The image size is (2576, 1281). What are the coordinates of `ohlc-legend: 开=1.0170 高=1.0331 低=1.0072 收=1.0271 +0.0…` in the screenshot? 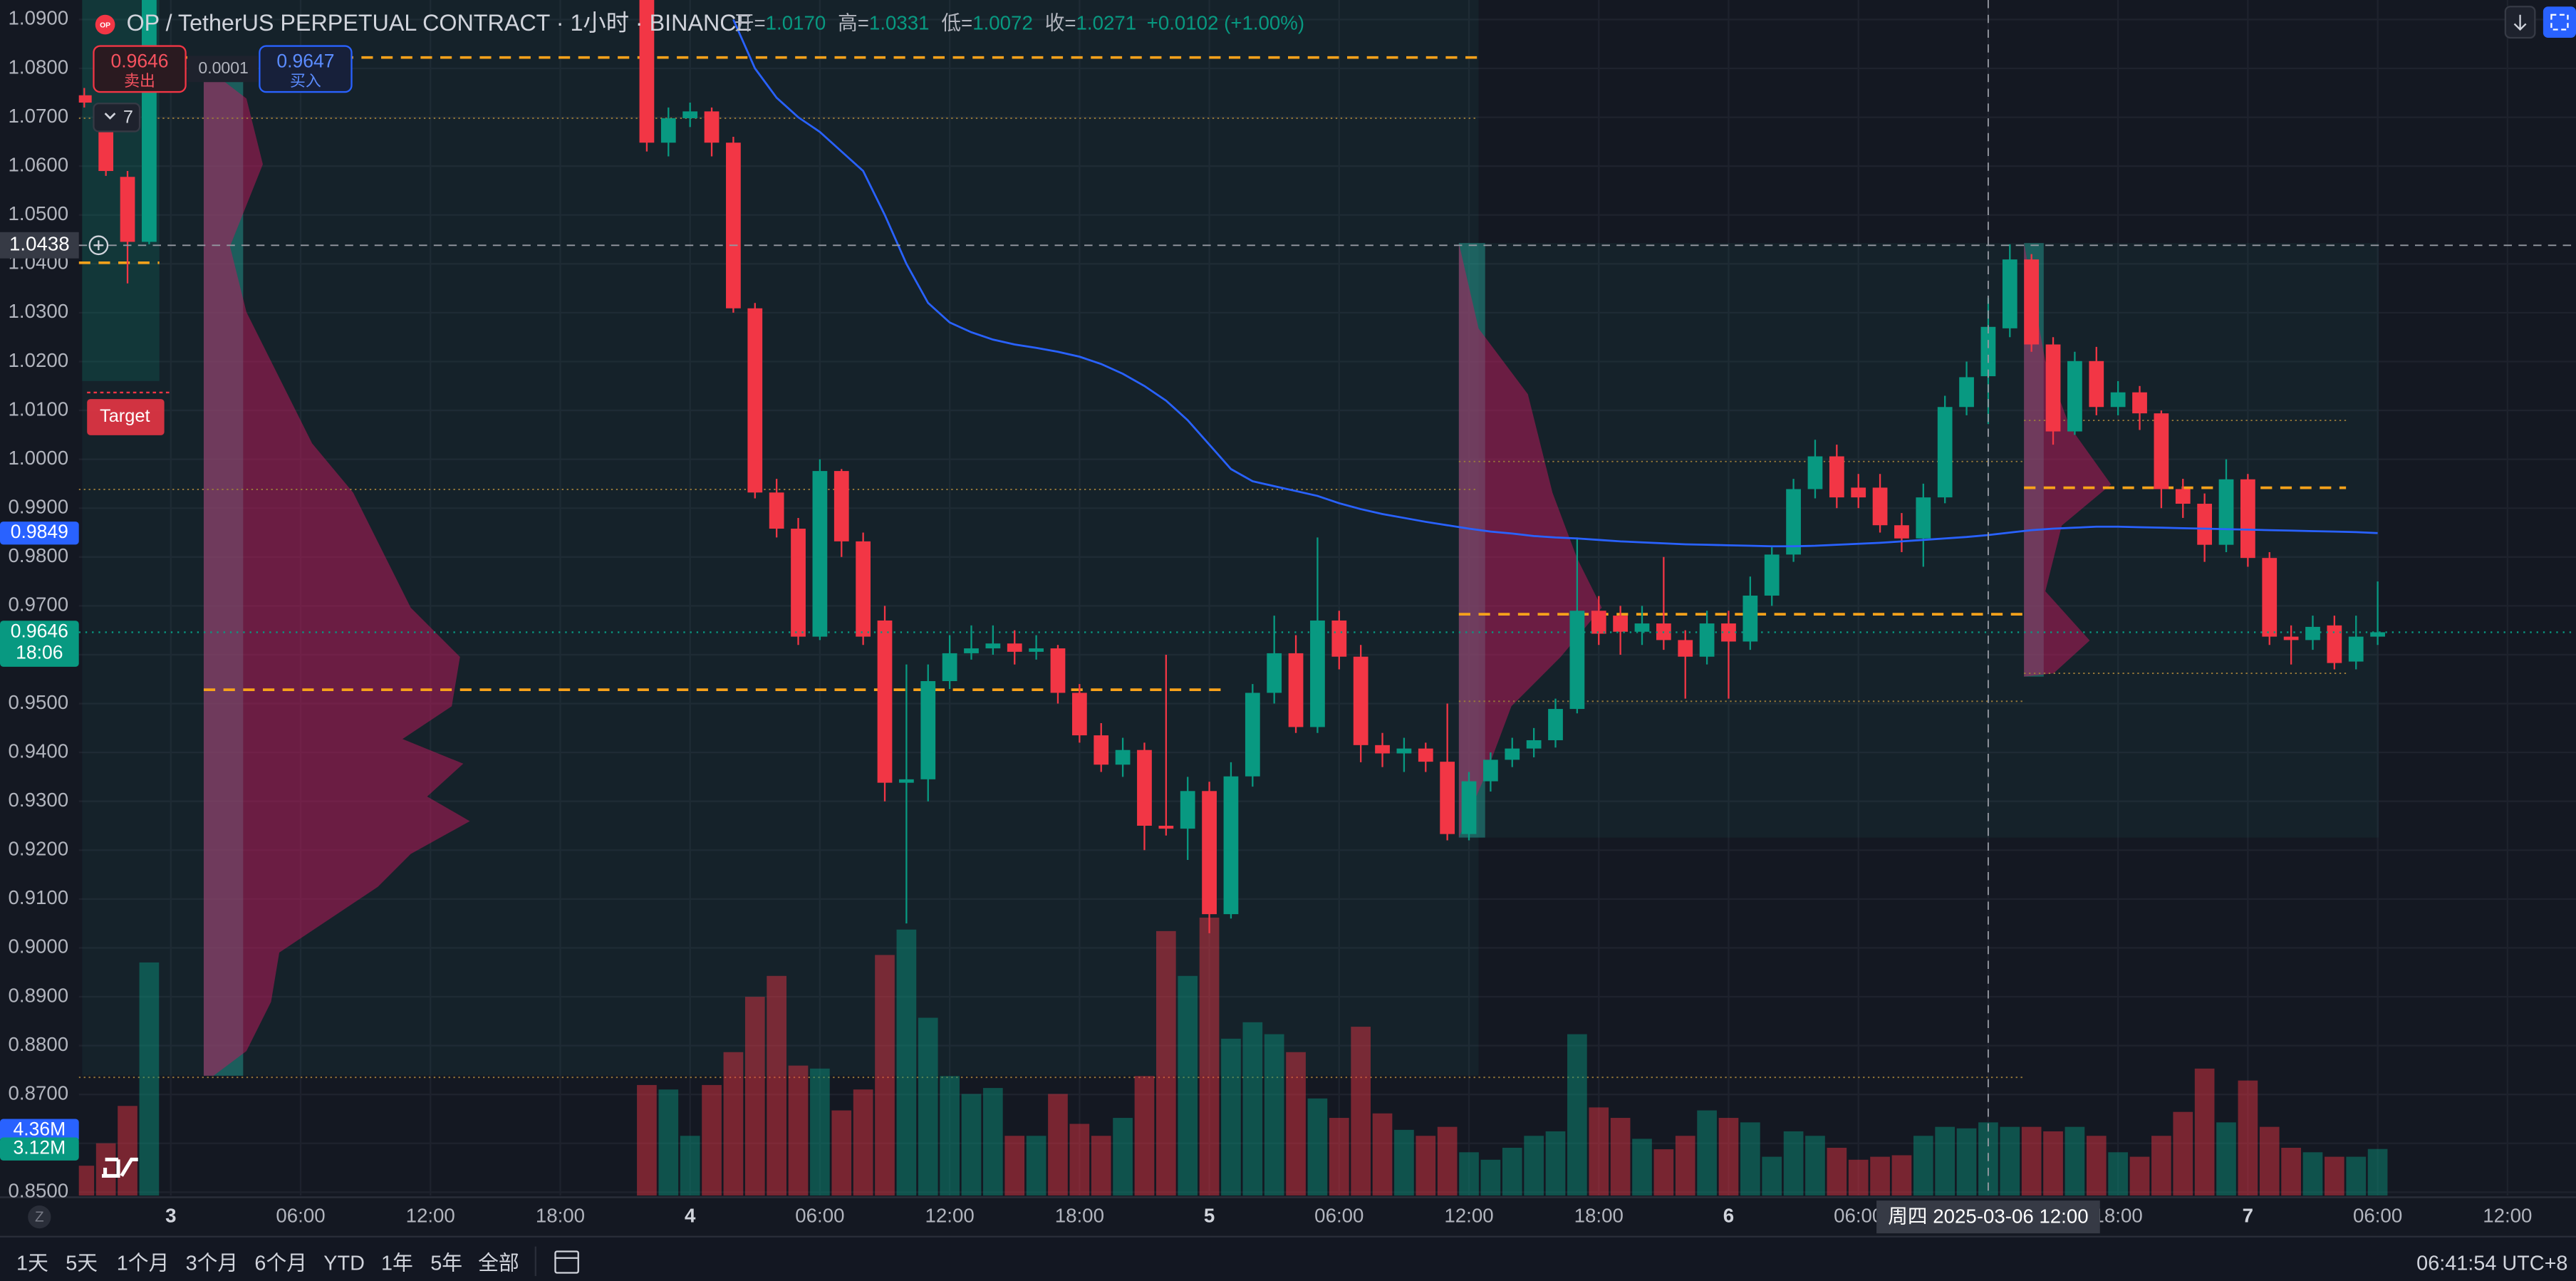 It's located at (1019, 23).